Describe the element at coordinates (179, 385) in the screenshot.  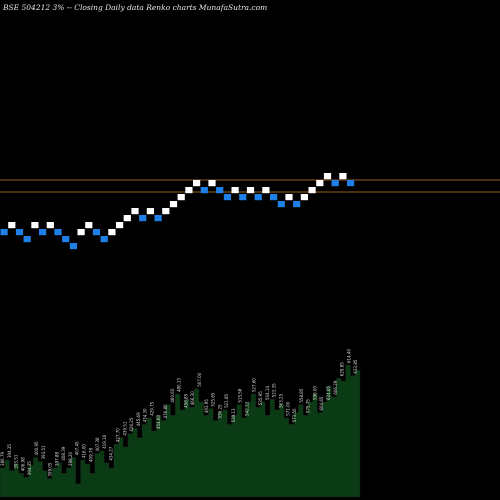
I see `volume-label: 480.13` at that location.